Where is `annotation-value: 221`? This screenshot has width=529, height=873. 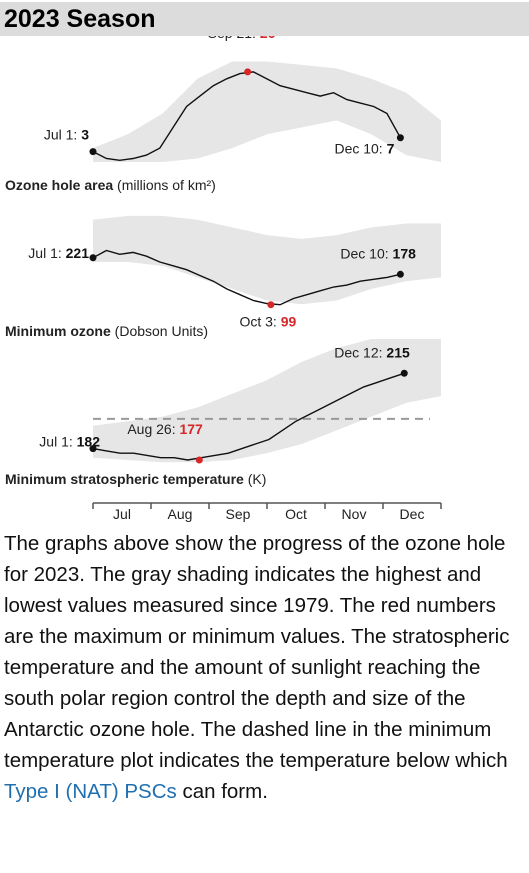
annotation-value: 221 is located at coordinates (78, 253).